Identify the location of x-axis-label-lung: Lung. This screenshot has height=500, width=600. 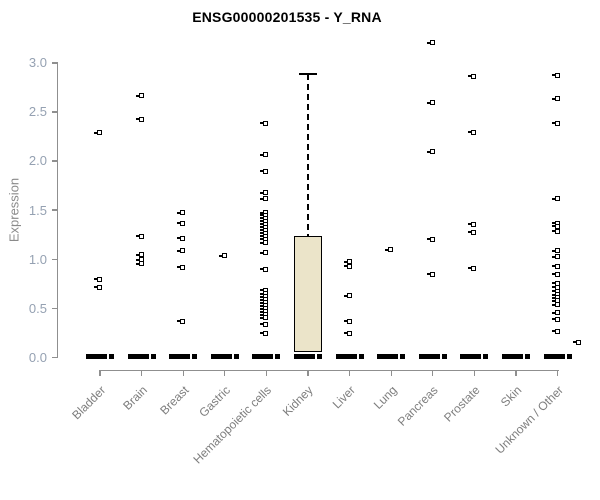
(385, 397).